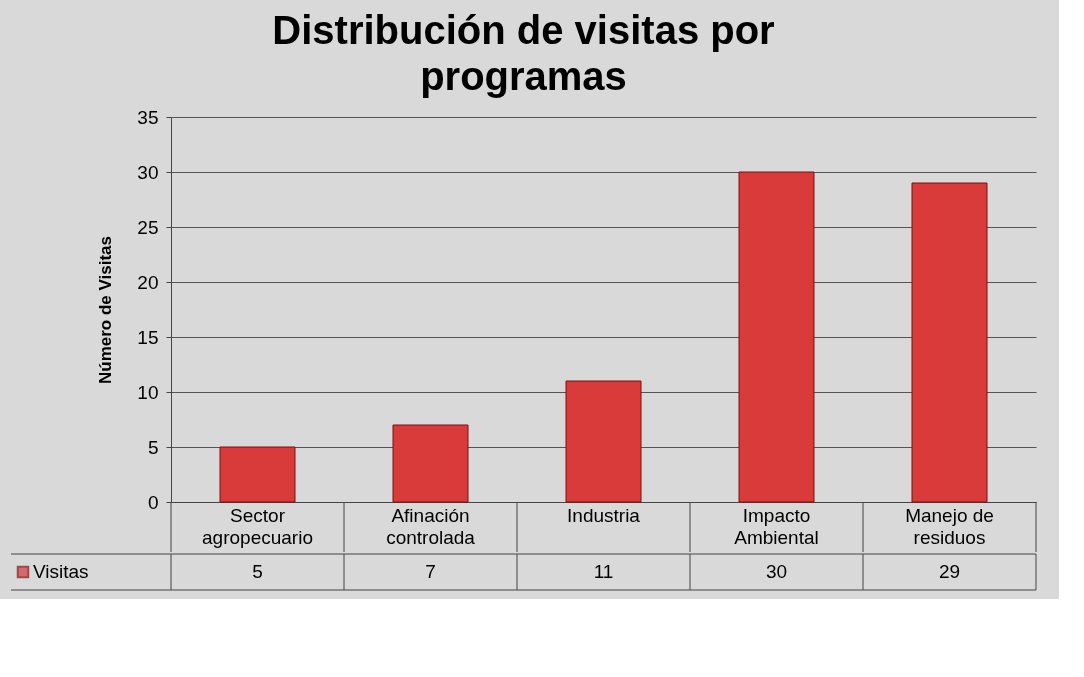 Image resolution: width=1084 pixels, height=677 pixels. I want to click on data-label: 30, so click(776, 571).